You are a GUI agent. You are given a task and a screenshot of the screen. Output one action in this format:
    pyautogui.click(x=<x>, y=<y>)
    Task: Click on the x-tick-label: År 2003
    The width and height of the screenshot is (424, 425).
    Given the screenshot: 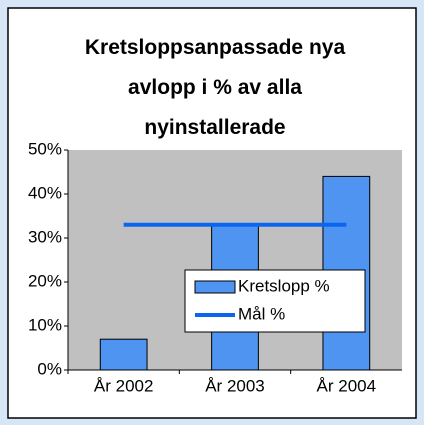 What is the action you would take?
    pyautogui.click(x=235, y=385)
    